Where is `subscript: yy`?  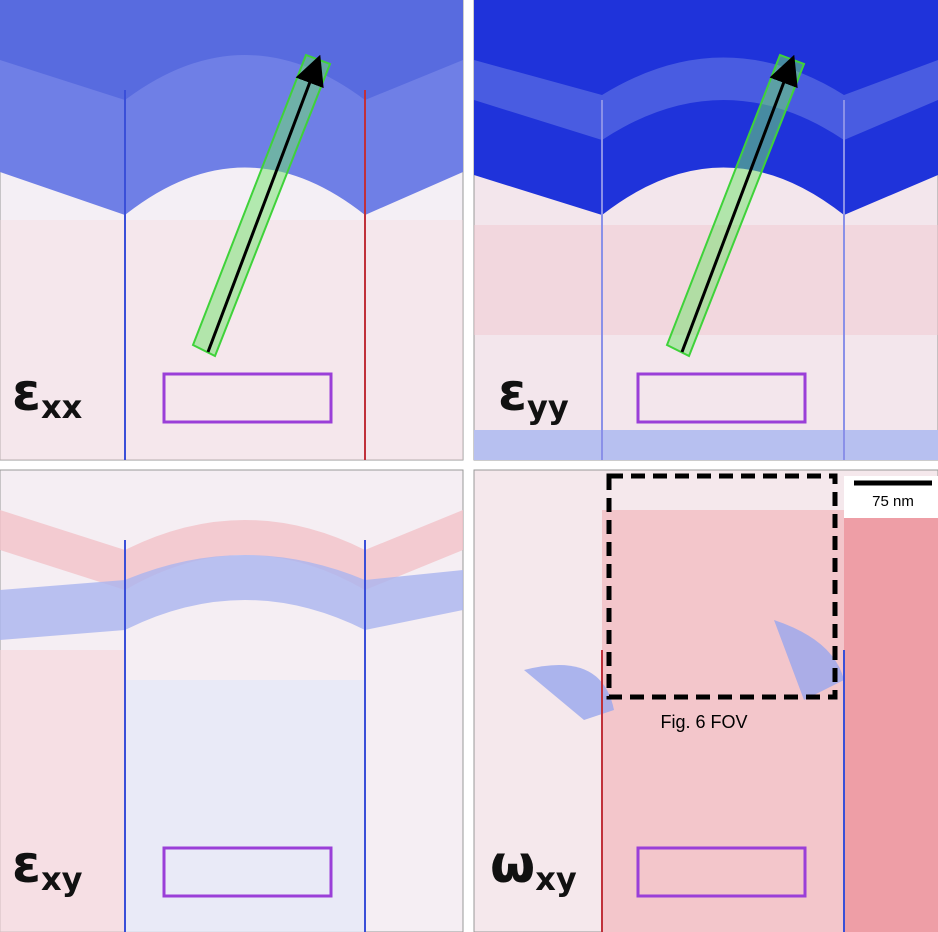 subscript: yy is located at coordinates (548, 407).